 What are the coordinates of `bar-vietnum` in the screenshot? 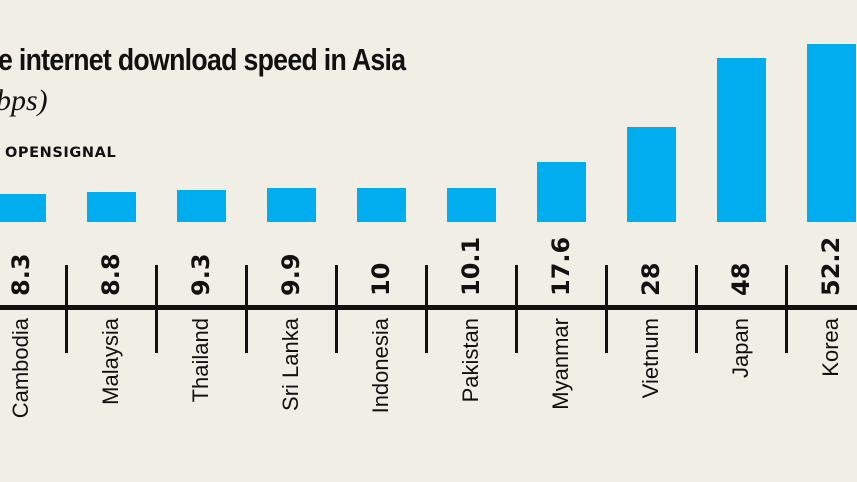 It's located at (651, 174).